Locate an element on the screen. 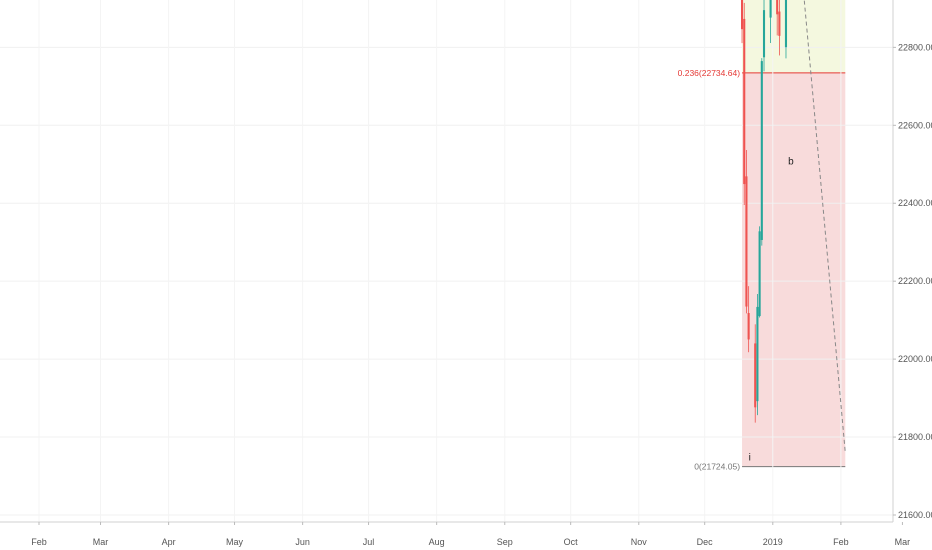  price-axis-bg is located at coordinates (912, 275).